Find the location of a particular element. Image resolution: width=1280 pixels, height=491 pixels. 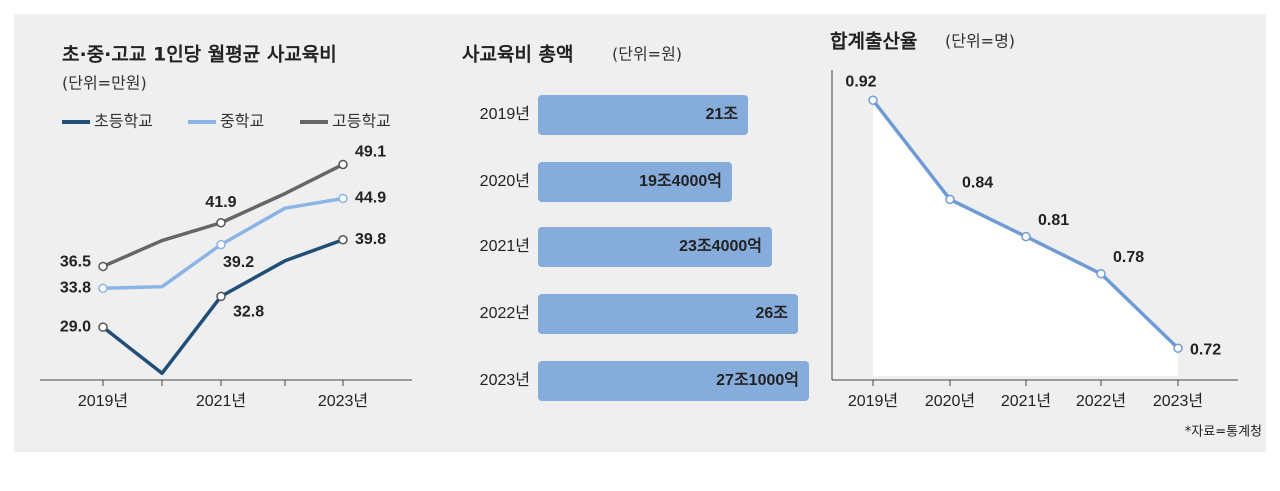

data-label: 23조4000억 is located at coordinates (720, 245).